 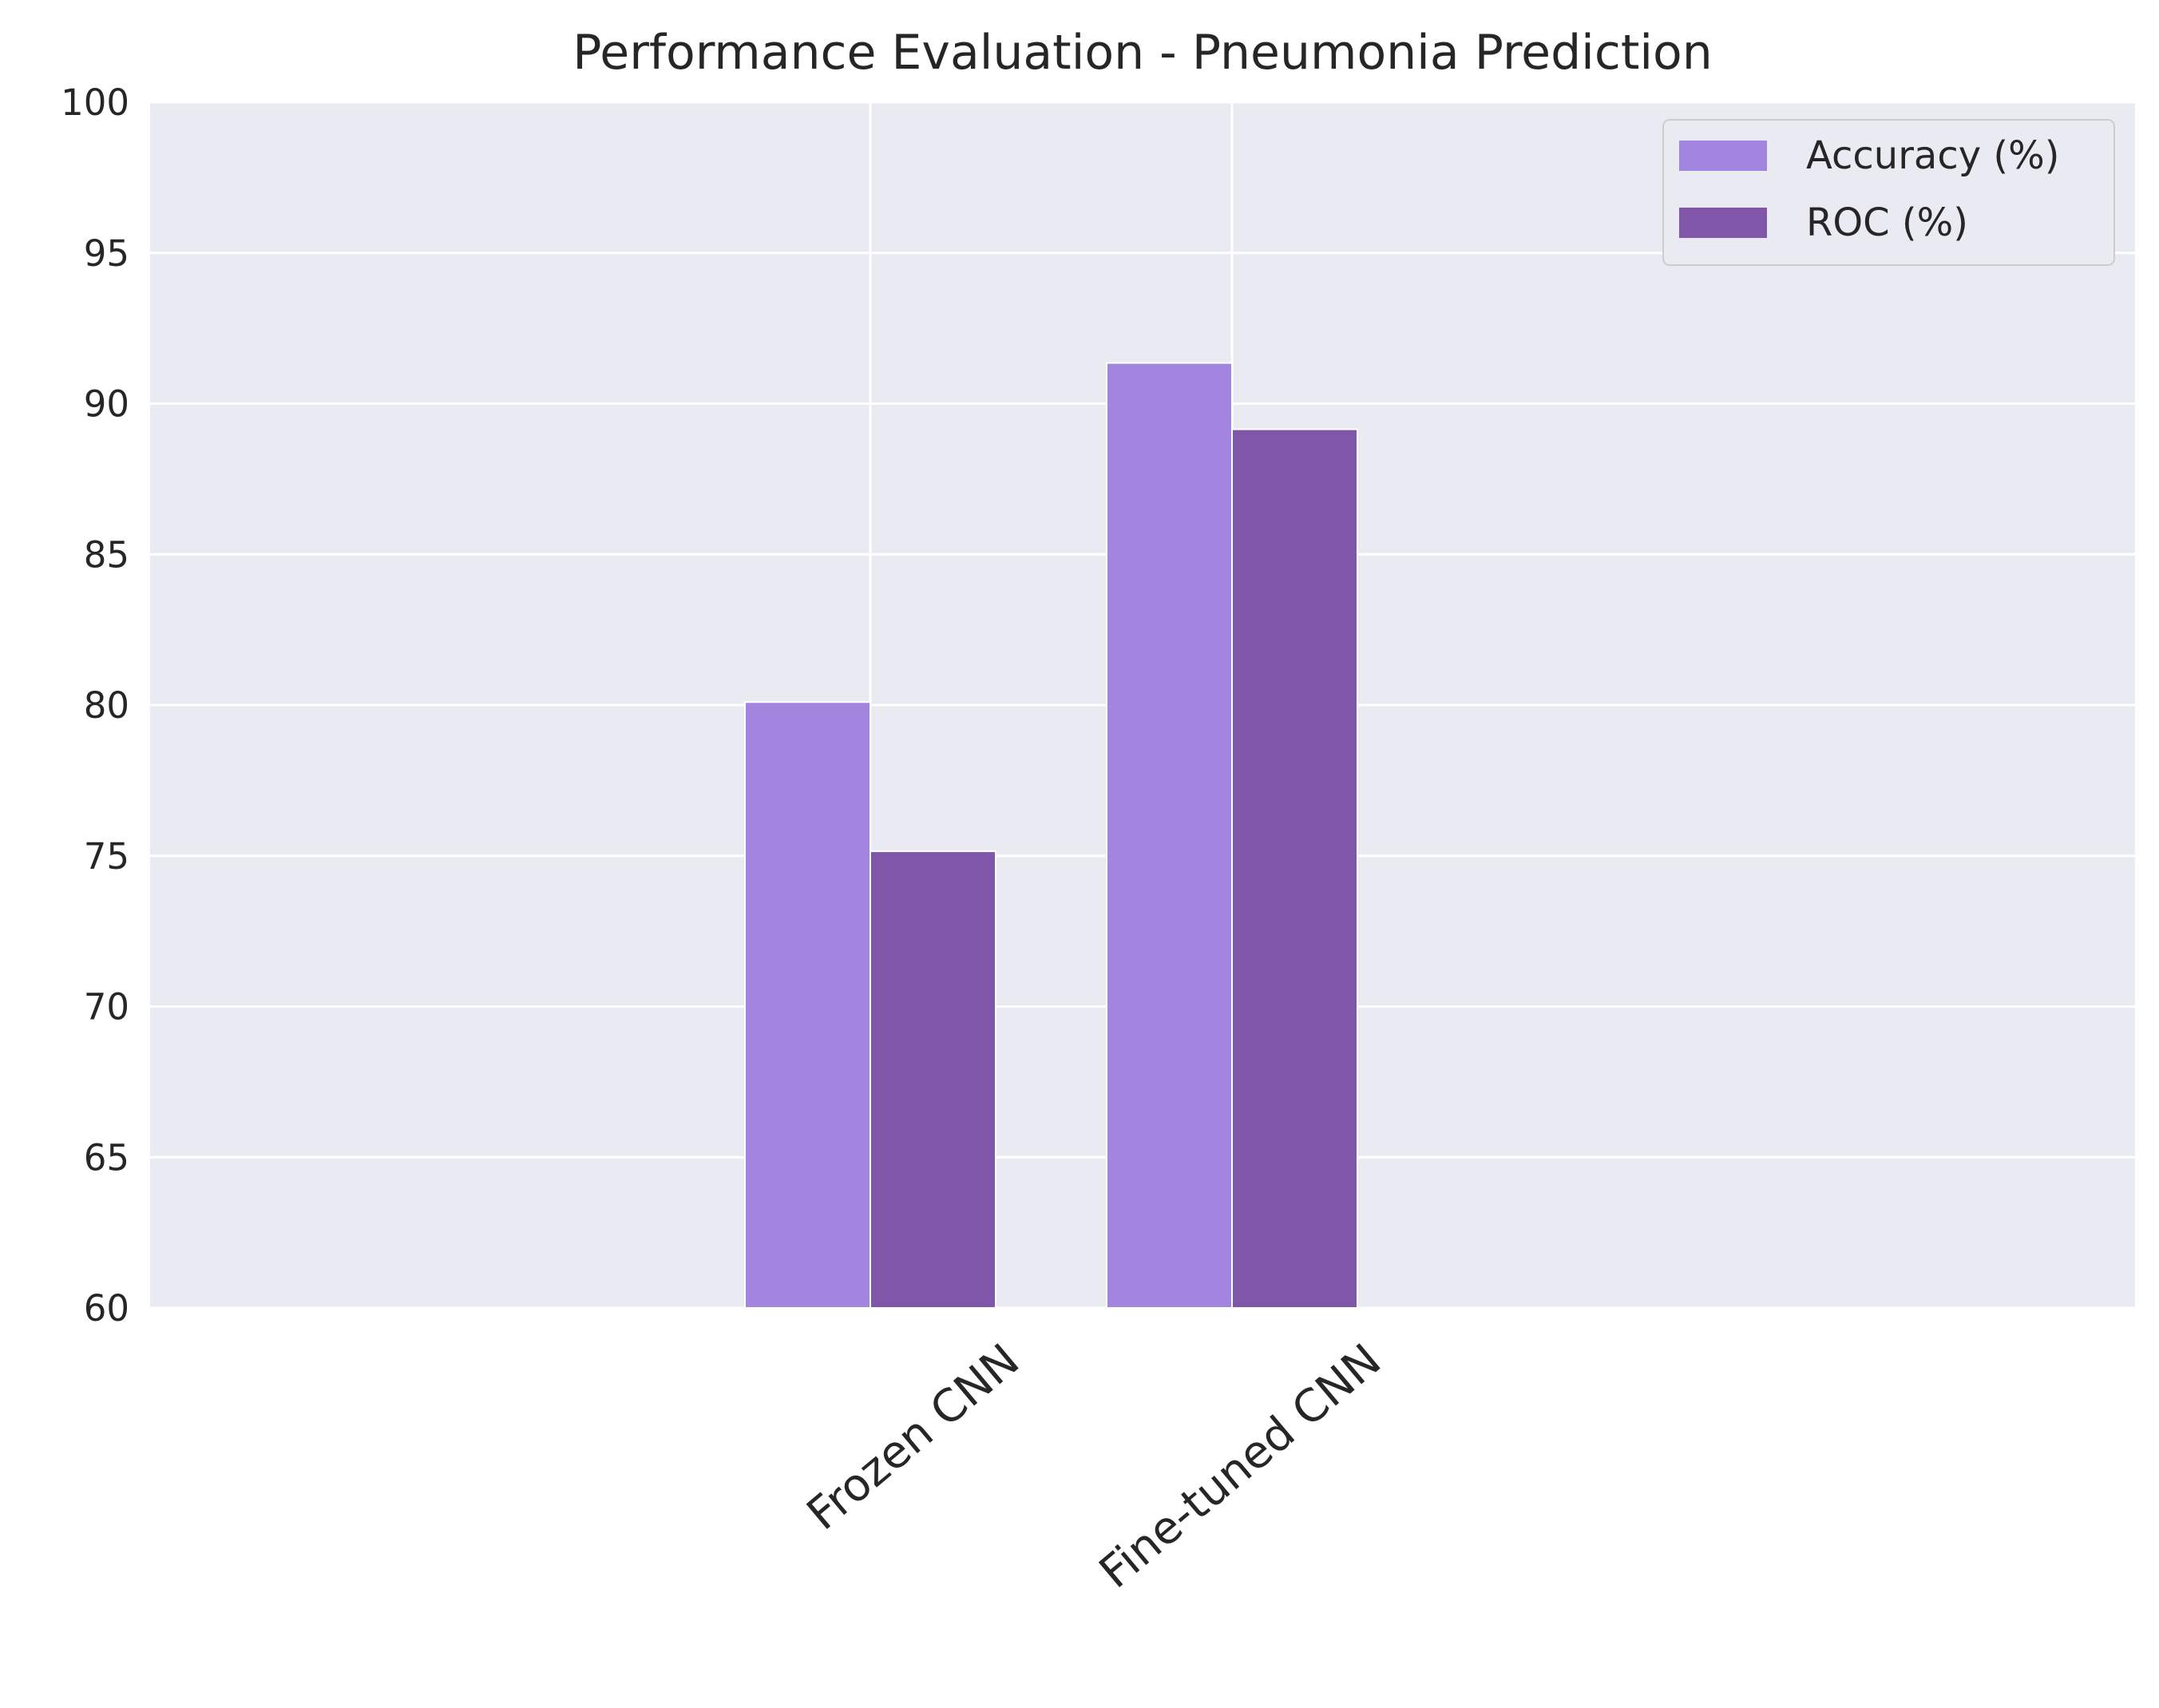 I want to click on y-tick-label: 85, so click(x=106, y=554).